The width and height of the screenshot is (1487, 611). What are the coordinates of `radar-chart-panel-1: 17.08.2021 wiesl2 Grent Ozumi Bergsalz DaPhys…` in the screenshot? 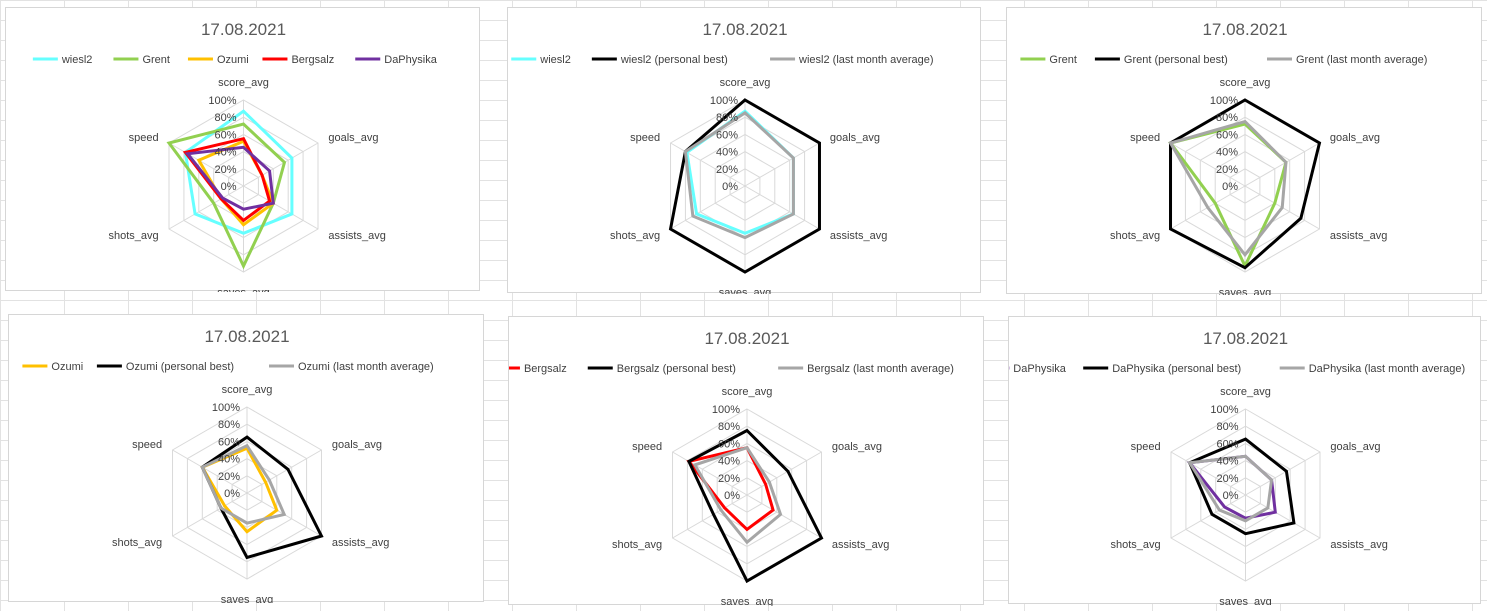 It's located at (242, 149).